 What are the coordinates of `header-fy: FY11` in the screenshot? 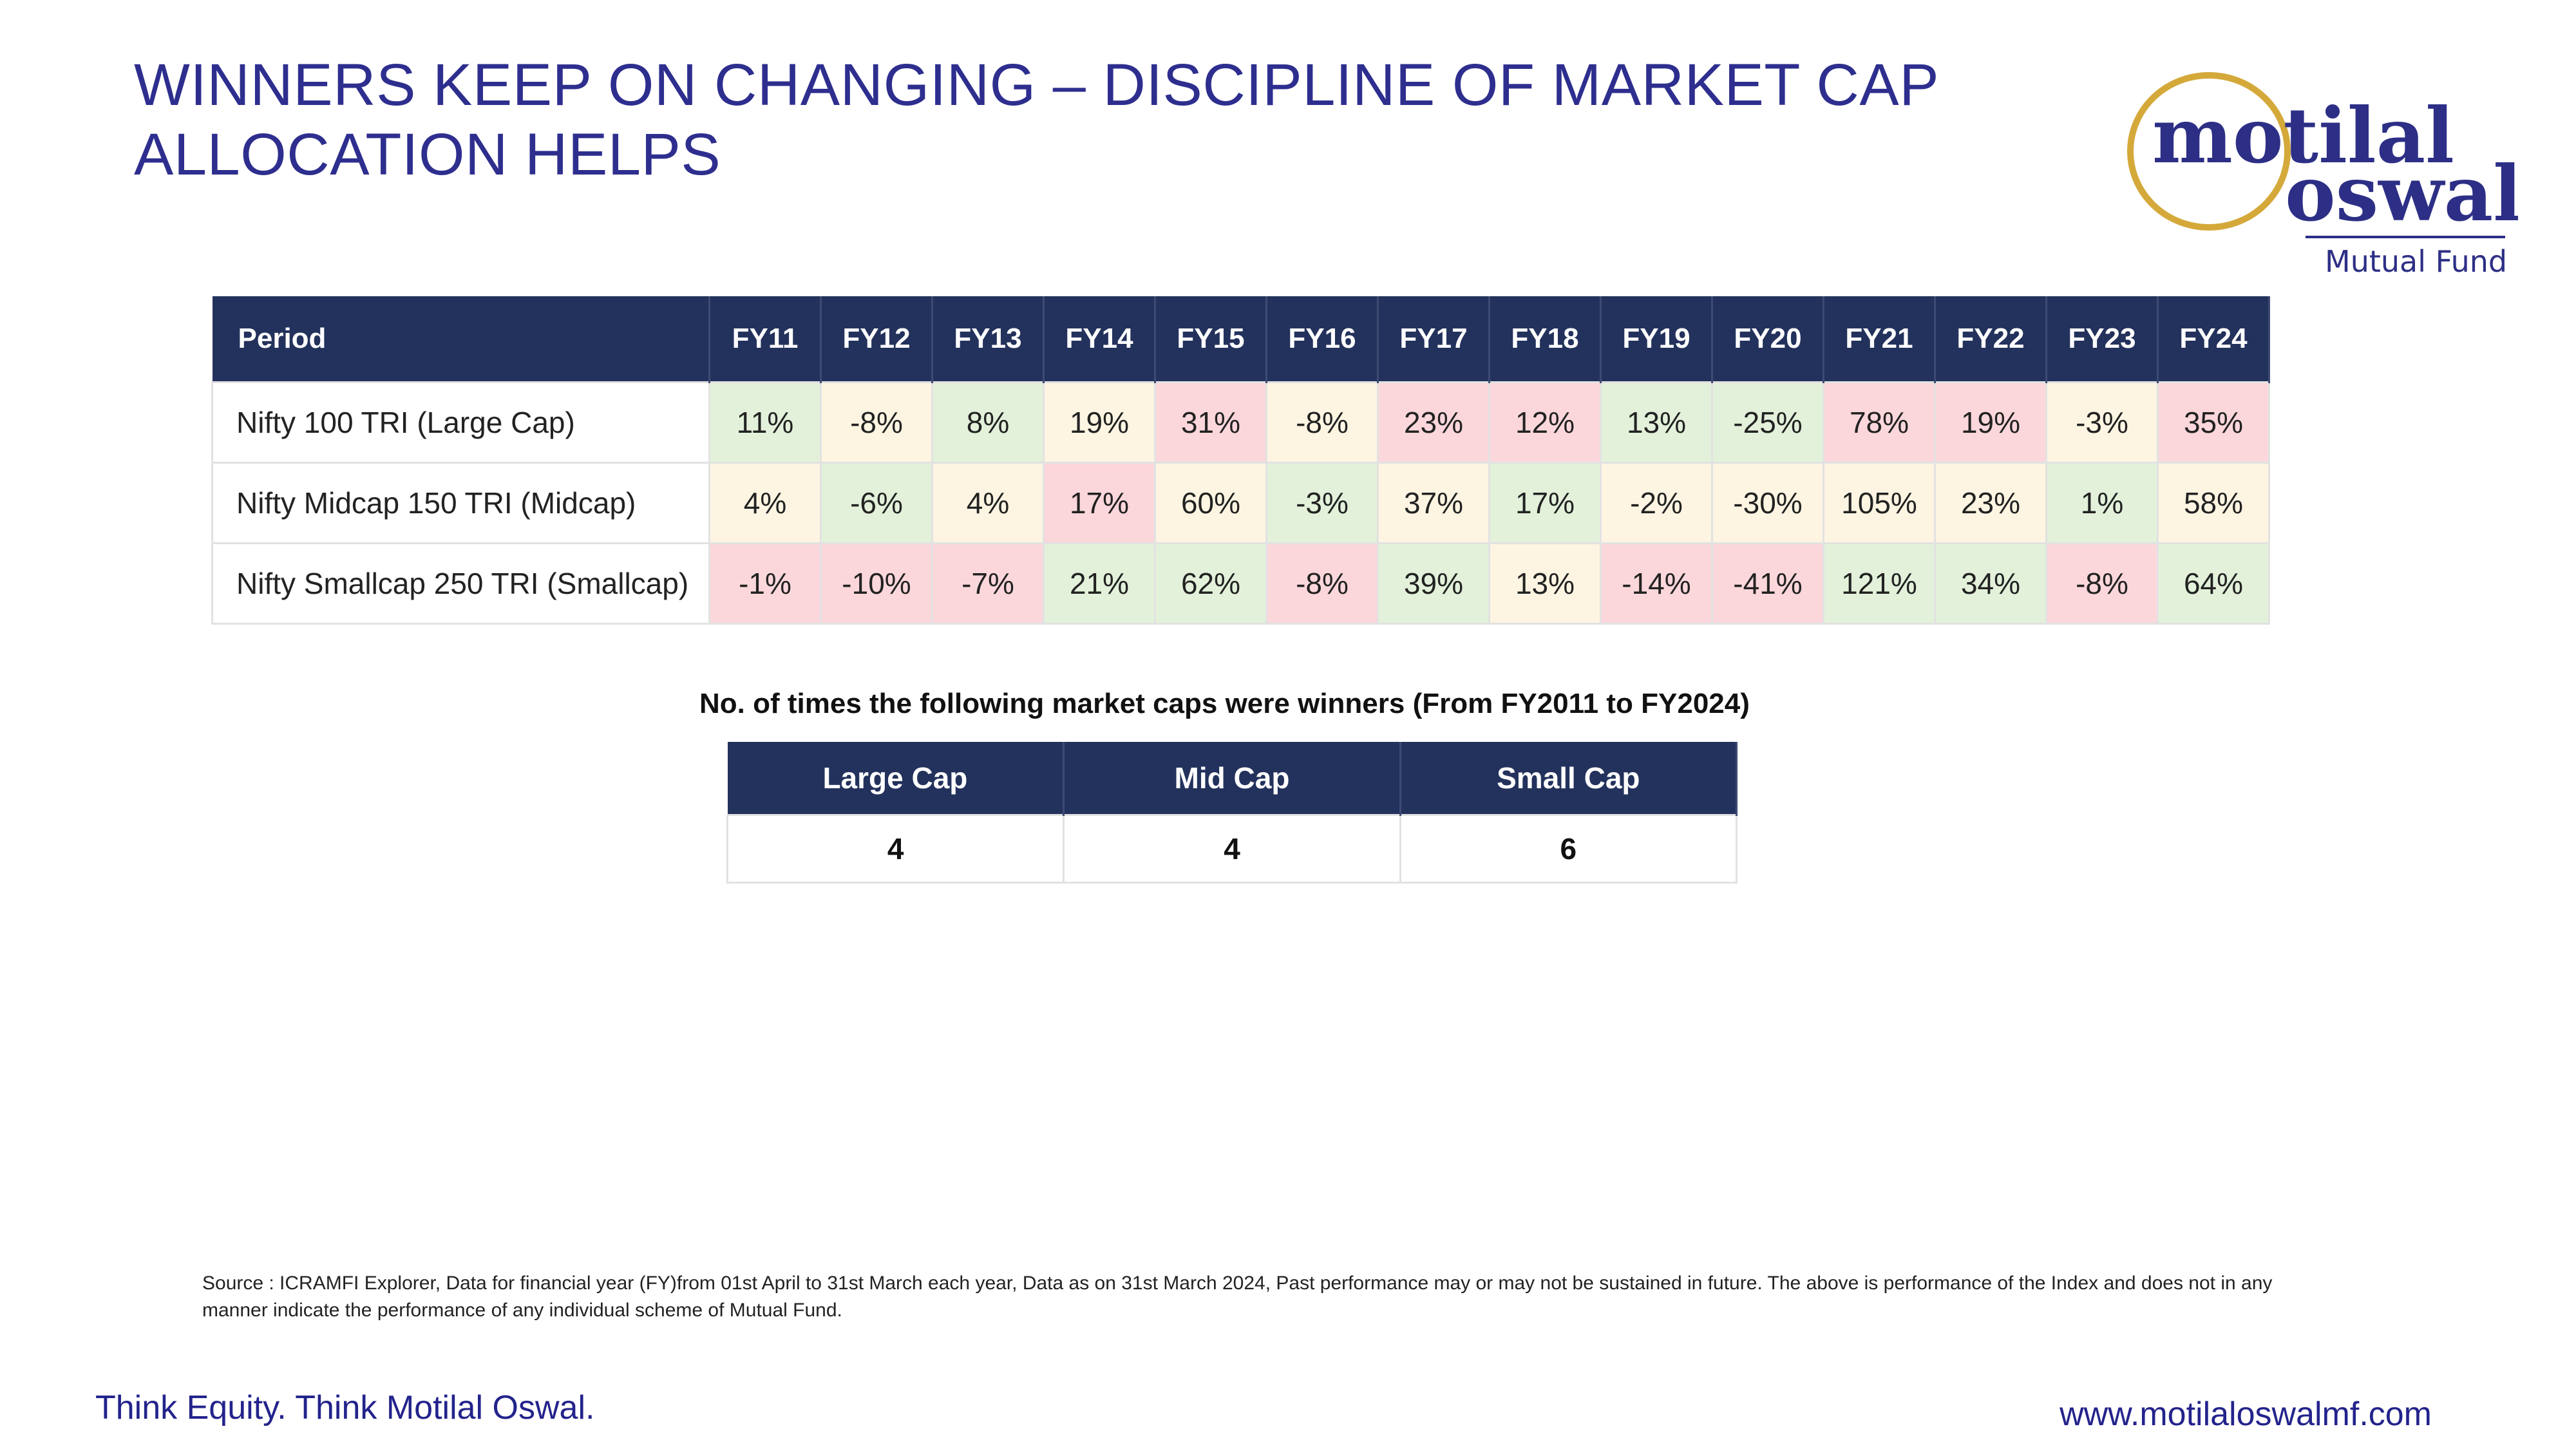 It's located at (765, 339).